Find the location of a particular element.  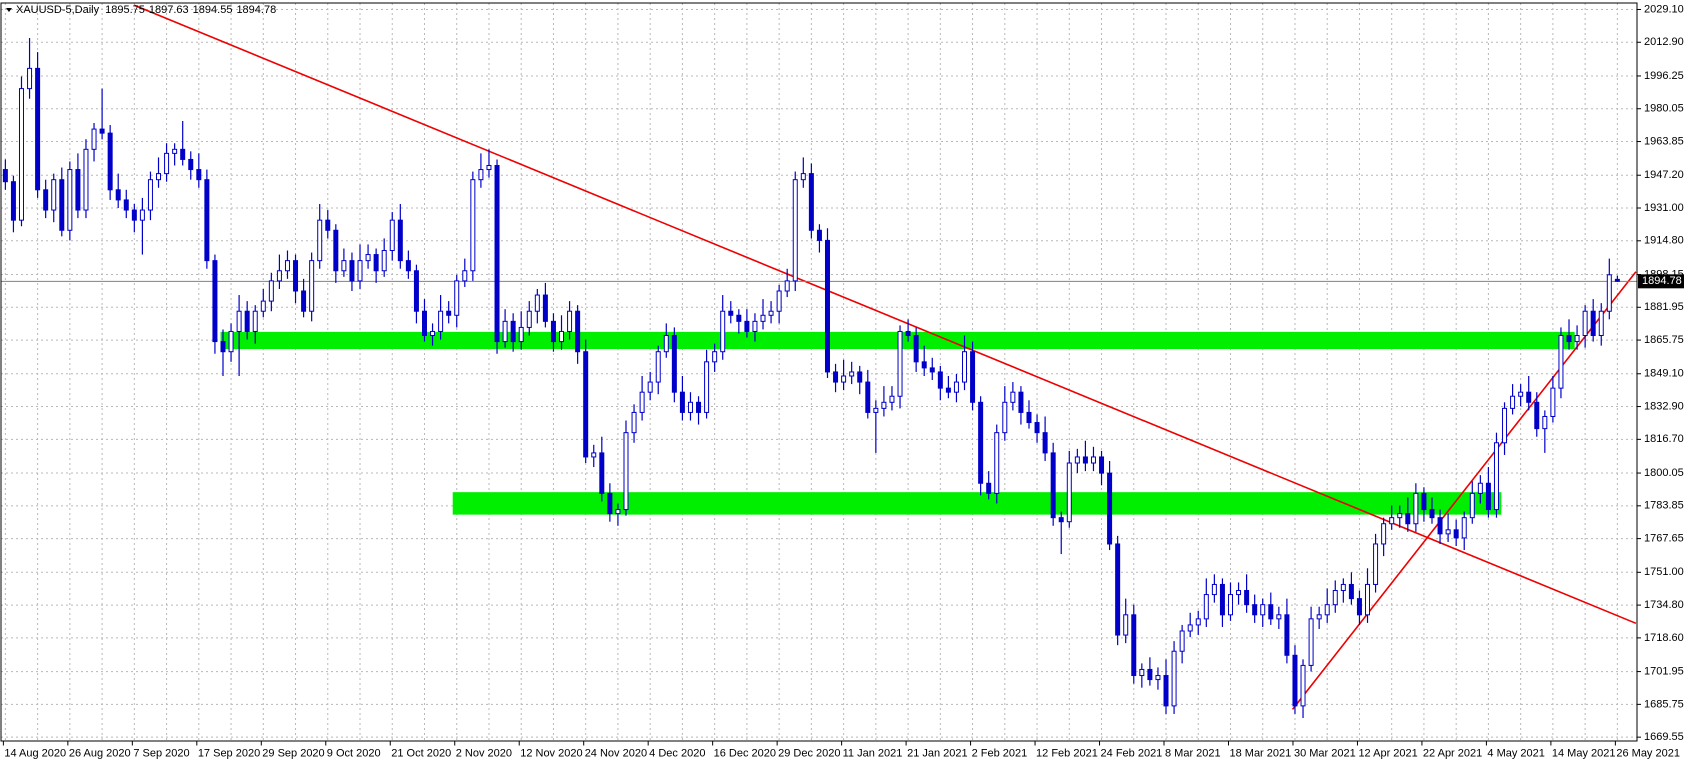

menu-icon is located at coordinates (9, 10).